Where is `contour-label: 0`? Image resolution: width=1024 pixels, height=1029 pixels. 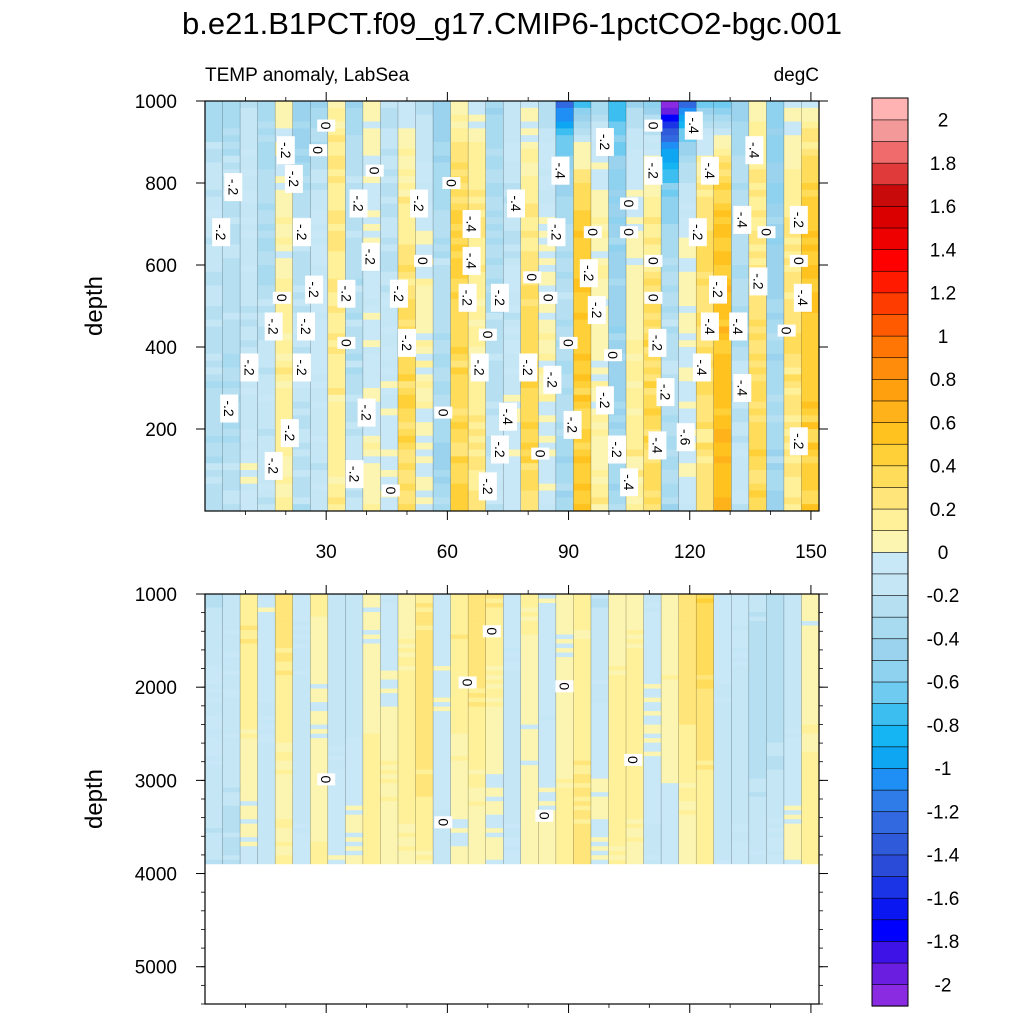 contour-label: 0 is located at coordinates (443, 412).